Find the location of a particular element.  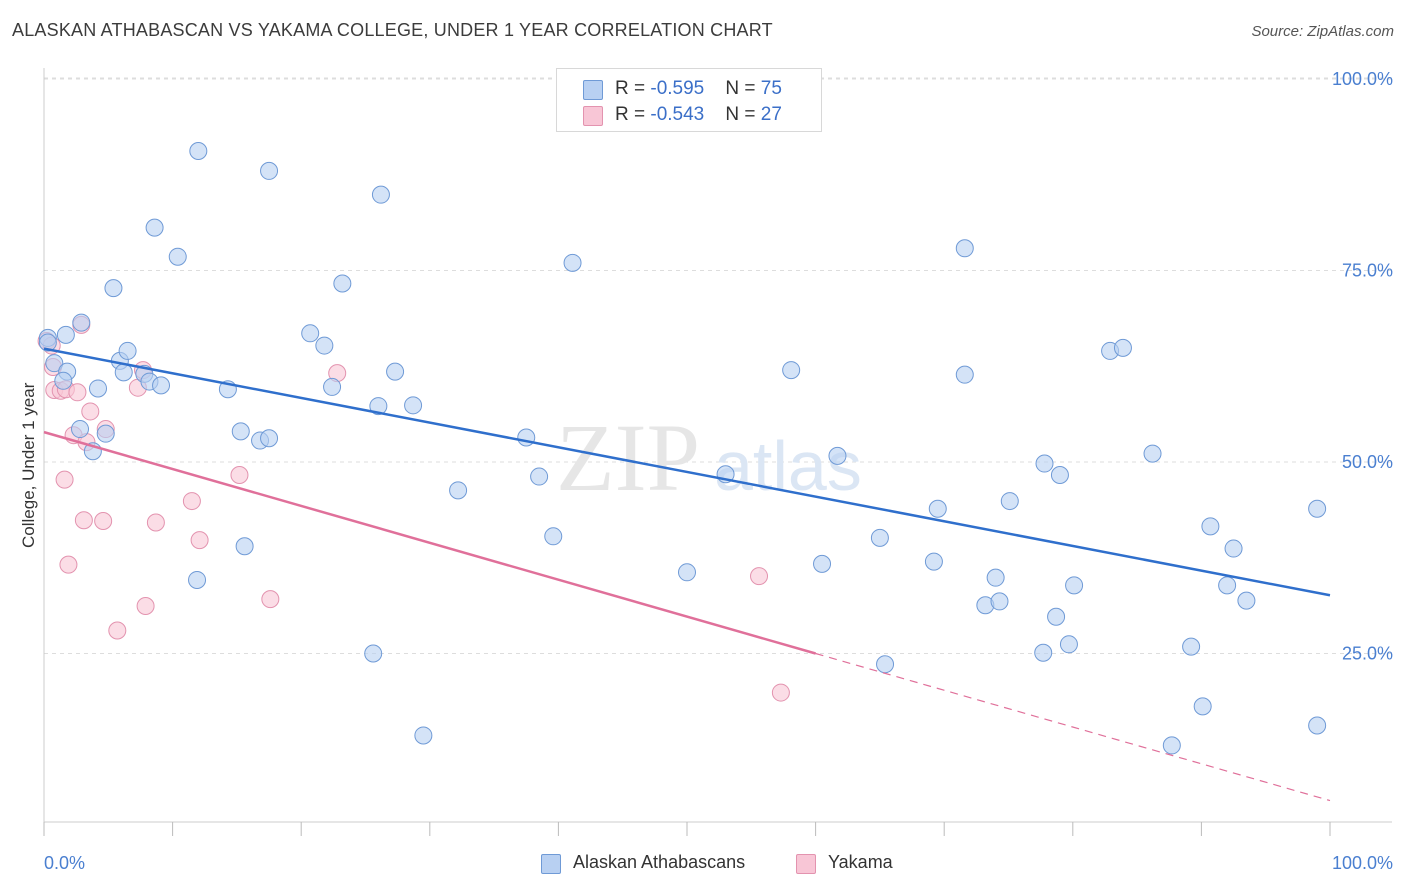

chart-source: Source: ZipAtlas.com is located at coordinates (1322, 31).